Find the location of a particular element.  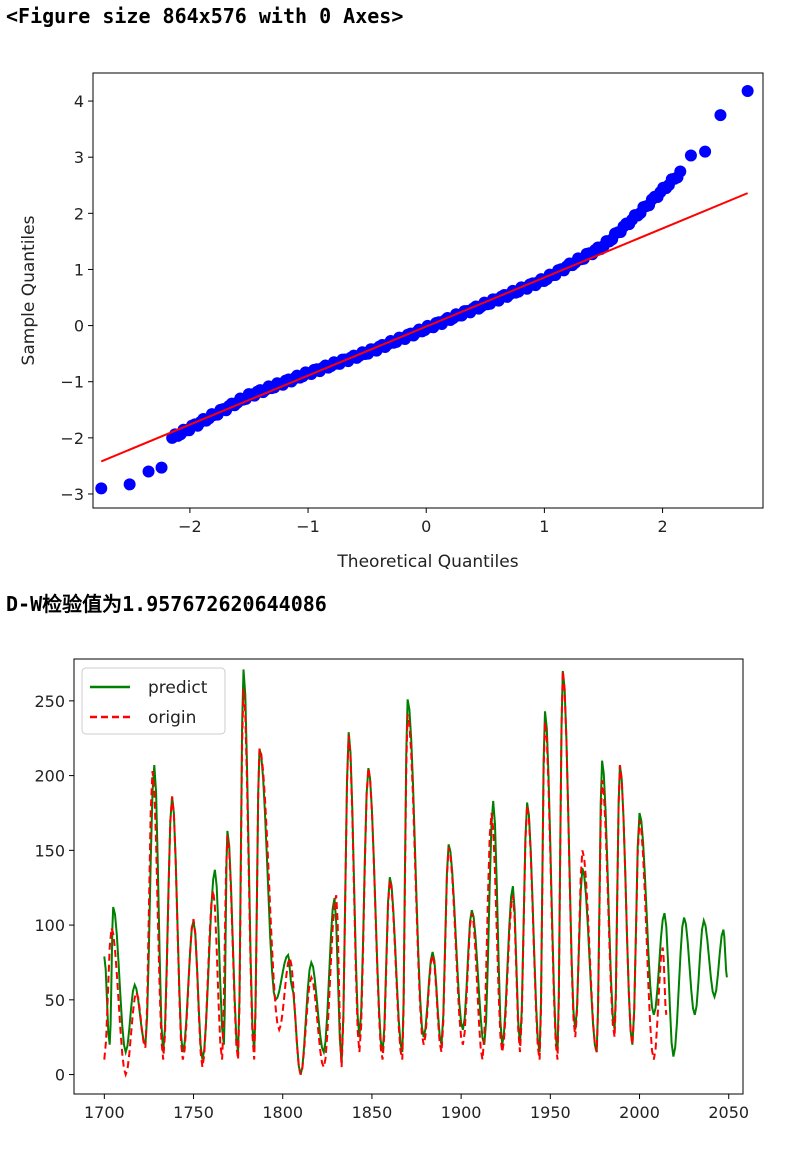

durbin-watson-output: D-W检验值为1.957672620644086 is located at coordinates (166, 604).